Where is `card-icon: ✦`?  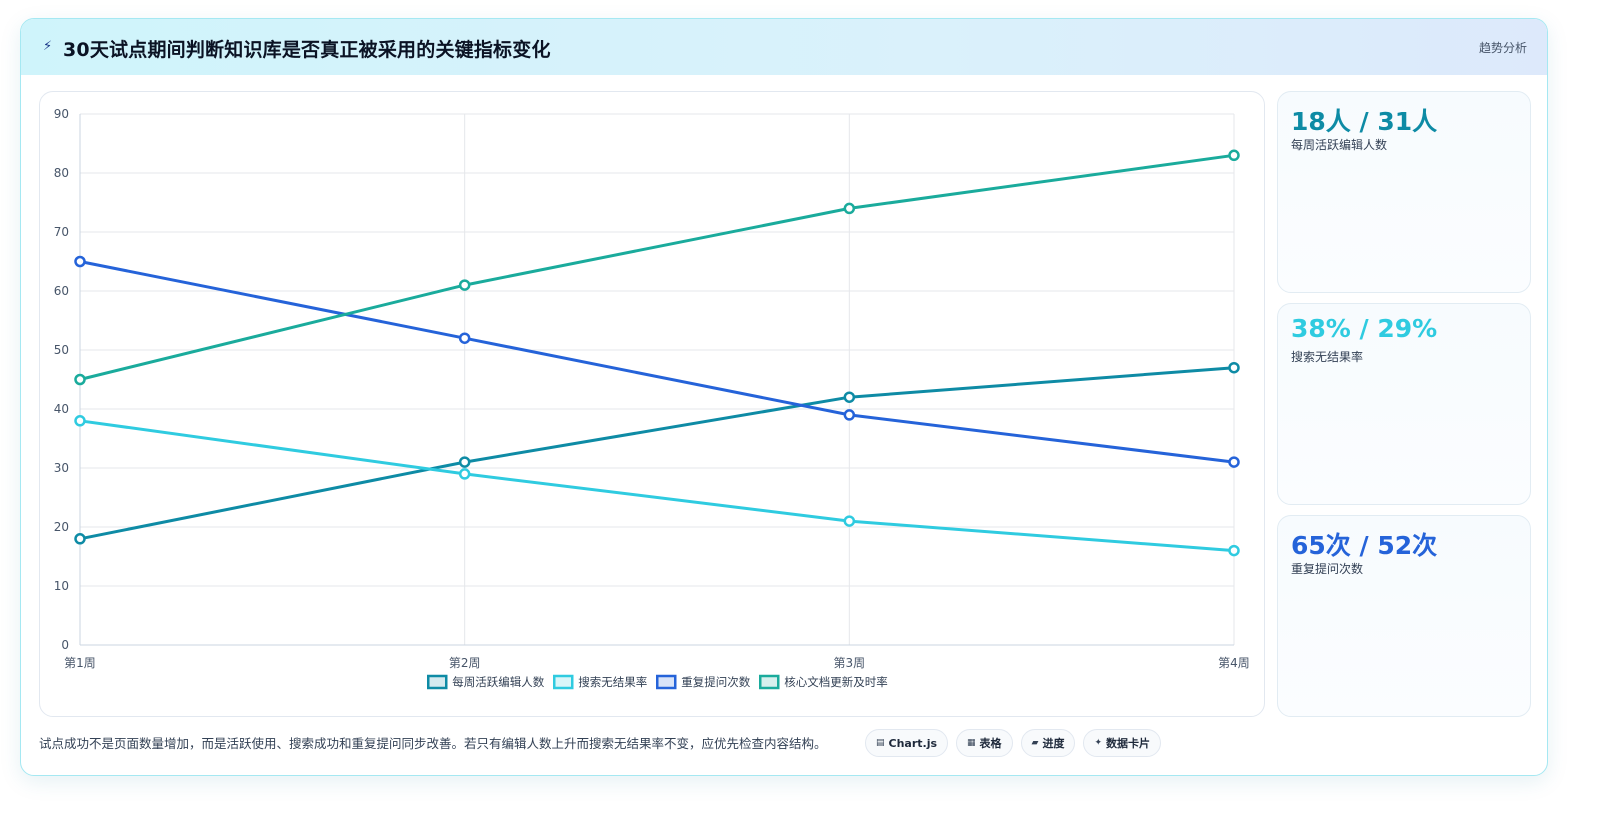 card-icon: ✦ is located at coordinates (1098, 743).